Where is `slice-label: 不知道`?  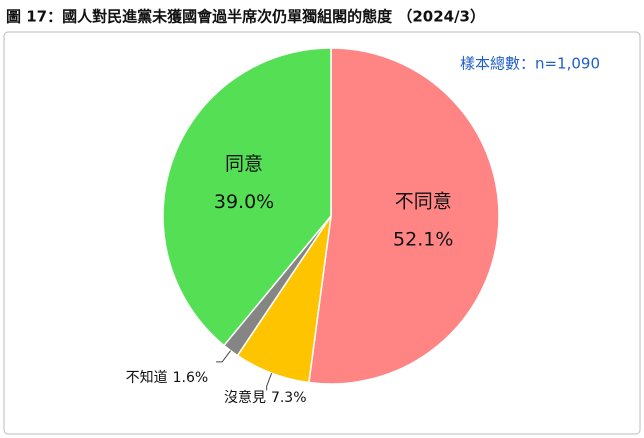 slice-label: 不知道 is located at coordinates (147, 377).